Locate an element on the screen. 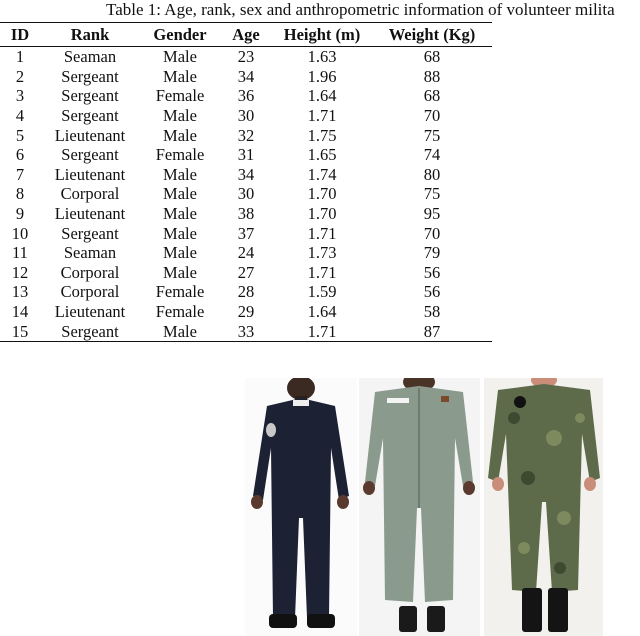 This screenshot has width=640, height=636. cell-weight: 87 is located at coordinates (432, 331).